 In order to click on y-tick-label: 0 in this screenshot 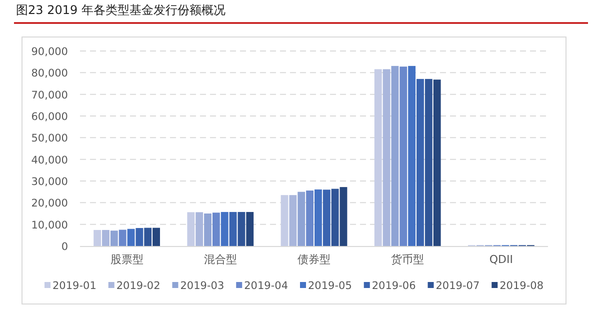, I will do `click(64, 247)`.